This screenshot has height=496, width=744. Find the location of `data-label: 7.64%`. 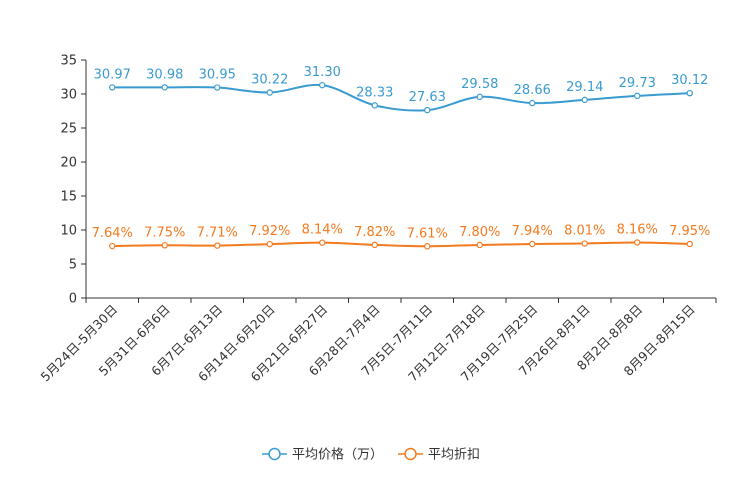

data-label: 7.64% is located at coordinates (112, 233).